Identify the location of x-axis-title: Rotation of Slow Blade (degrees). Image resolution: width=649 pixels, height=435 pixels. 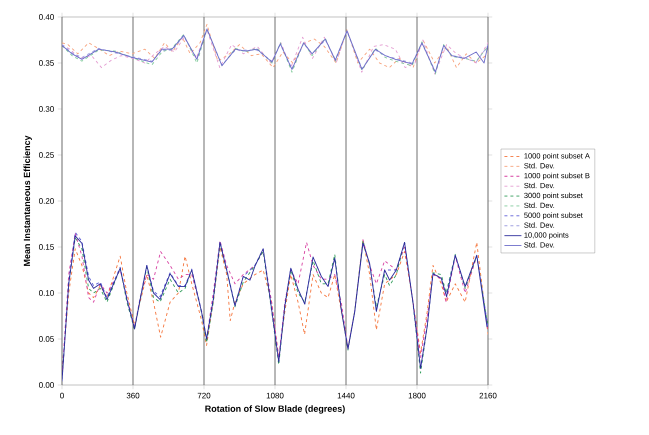
(275, 409).